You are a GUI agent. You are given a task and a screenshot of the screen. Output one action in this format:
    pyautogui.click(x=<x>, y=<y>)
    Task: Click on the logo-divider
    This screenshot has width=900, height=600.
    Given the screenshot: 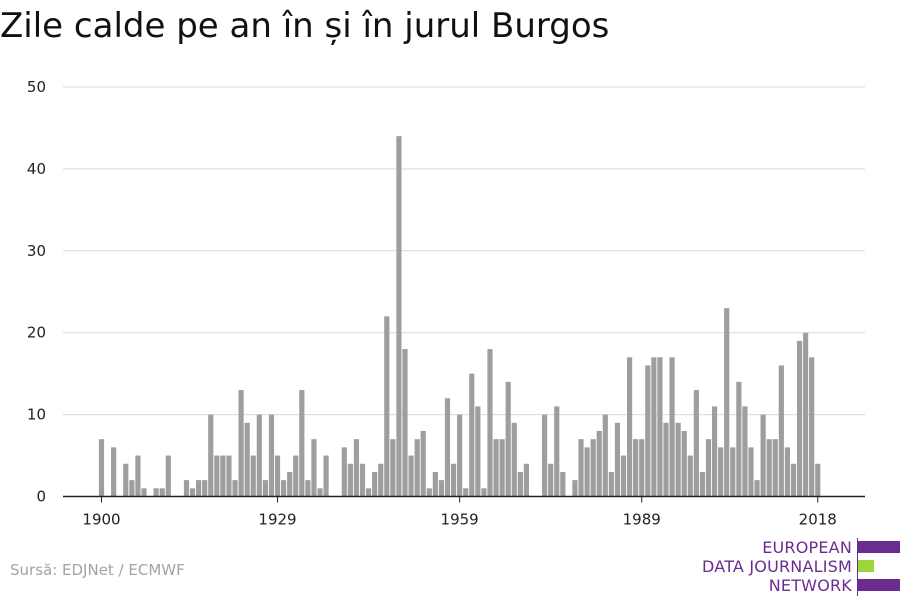 What is the action you would take?
    pyautogui.click(x=857, y=567)
    